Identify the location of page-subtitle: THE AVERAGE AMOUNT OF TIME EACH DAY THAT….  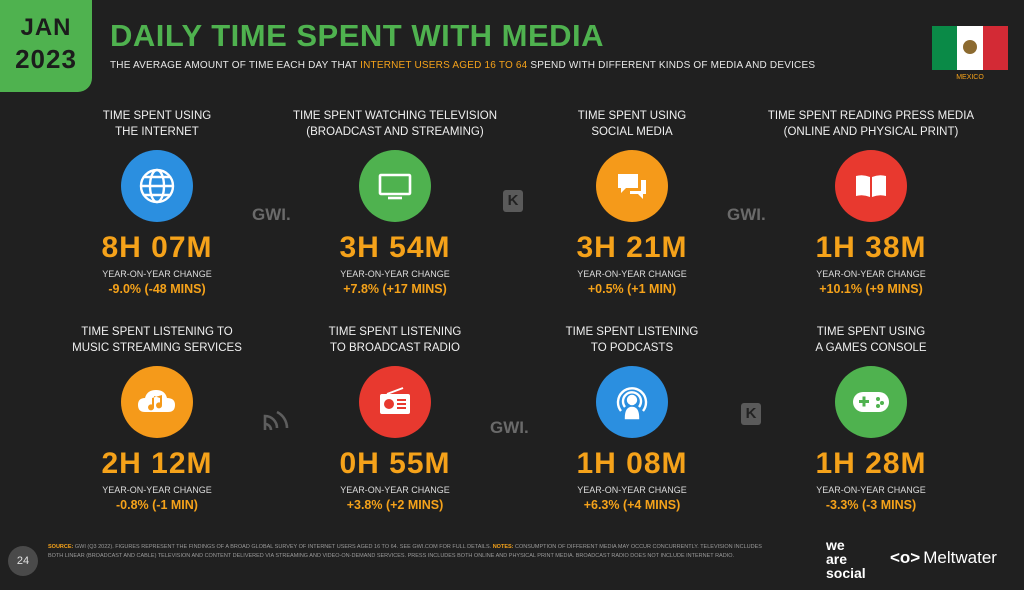
(462, 65).